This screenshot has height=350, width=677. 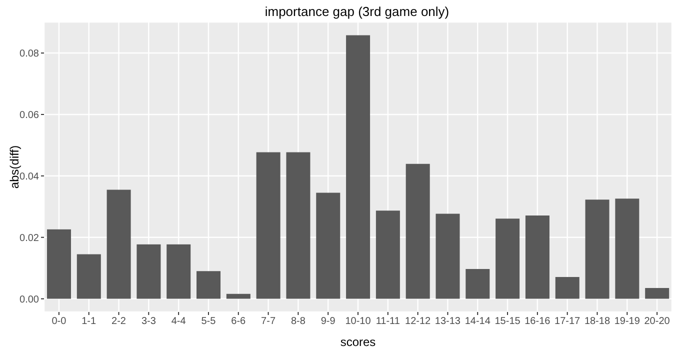 I want to click on x-tick-label: 4-4, so click(x=178, y=322).